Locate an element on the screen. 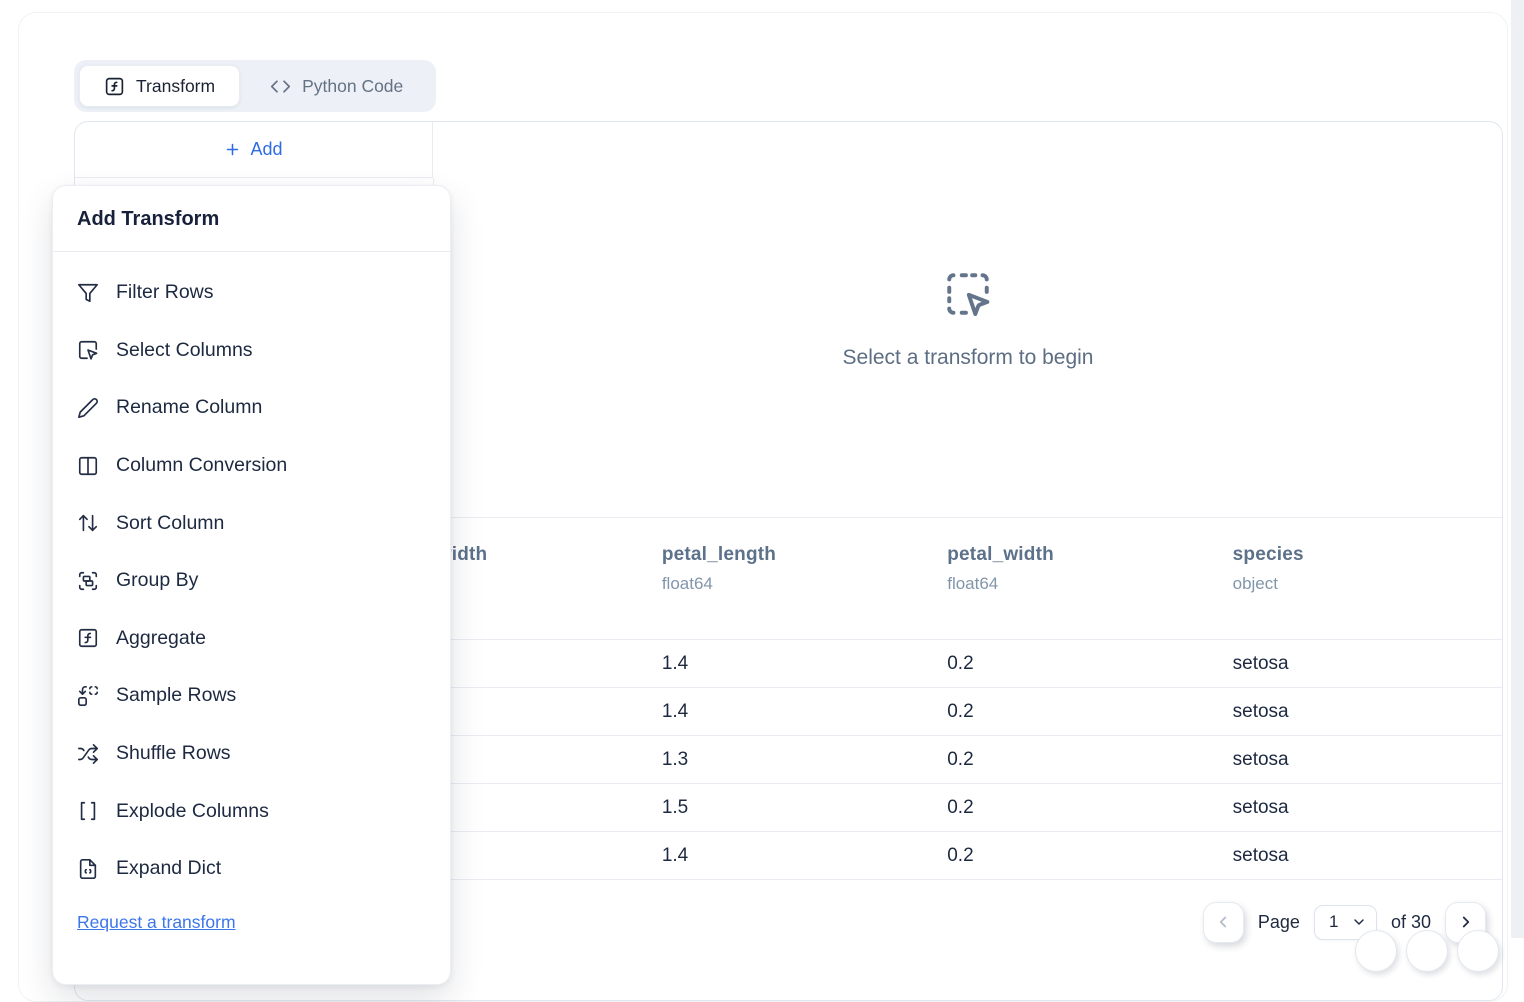  menu-item-column-conversion: Column Conversion is located at coordinates (251, 466).